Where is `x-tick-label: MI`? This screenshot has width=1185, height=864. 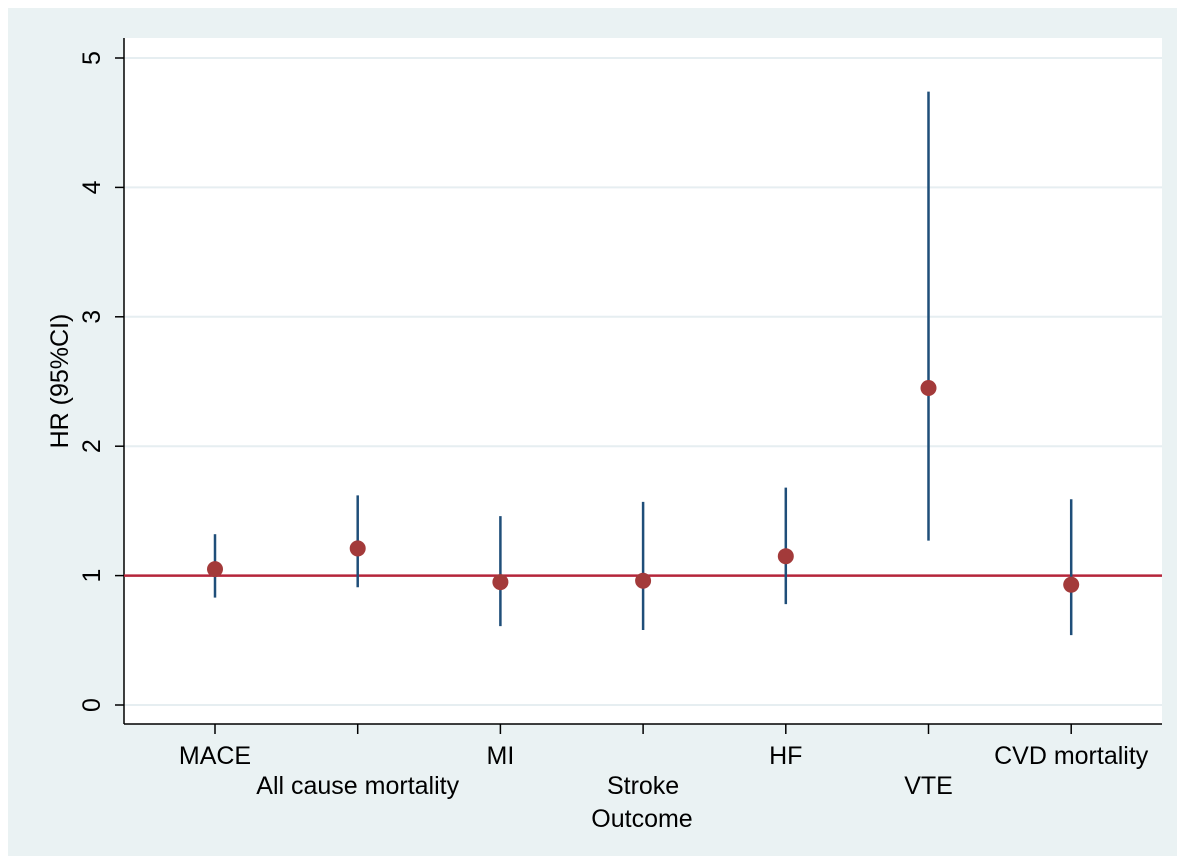
x-tick-label: MI is located at coordinates (501, 756).